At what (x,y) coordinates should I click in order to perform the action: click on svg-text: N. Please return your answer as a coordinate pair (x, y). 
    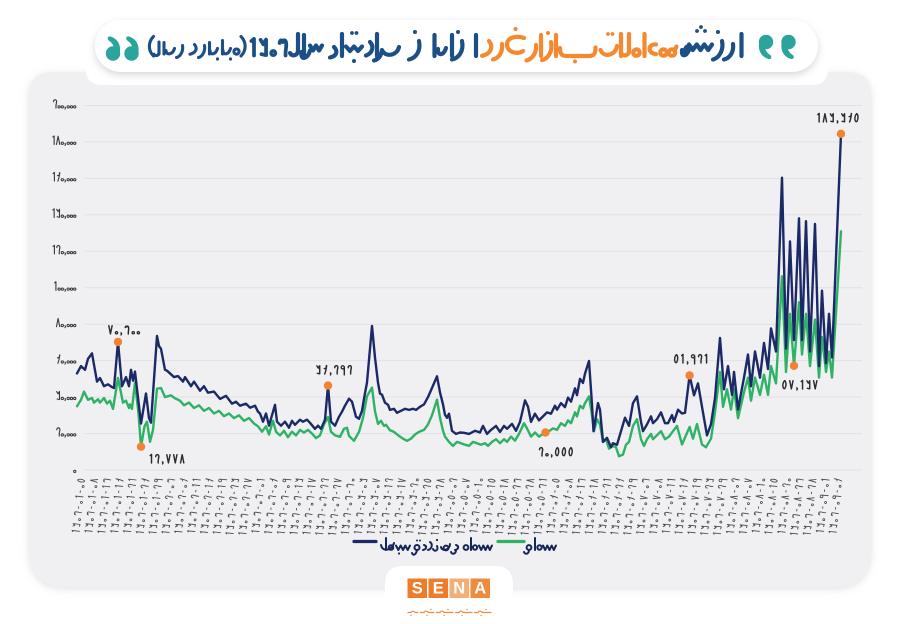
    Looking at the image, I should click on (459, 589).